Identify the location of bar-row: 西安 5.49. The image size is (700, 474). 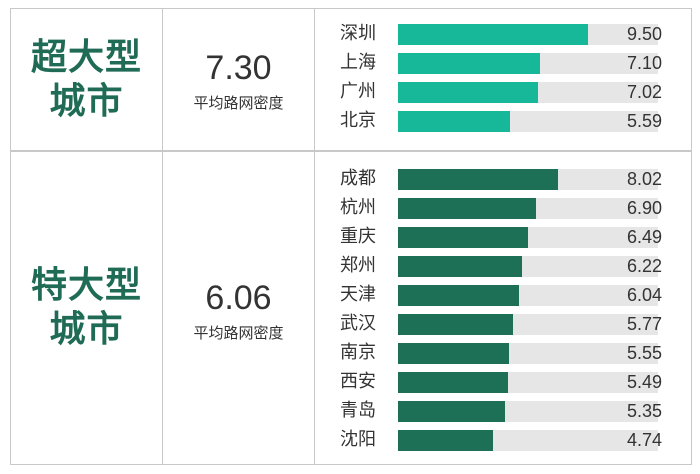
(510, 382).